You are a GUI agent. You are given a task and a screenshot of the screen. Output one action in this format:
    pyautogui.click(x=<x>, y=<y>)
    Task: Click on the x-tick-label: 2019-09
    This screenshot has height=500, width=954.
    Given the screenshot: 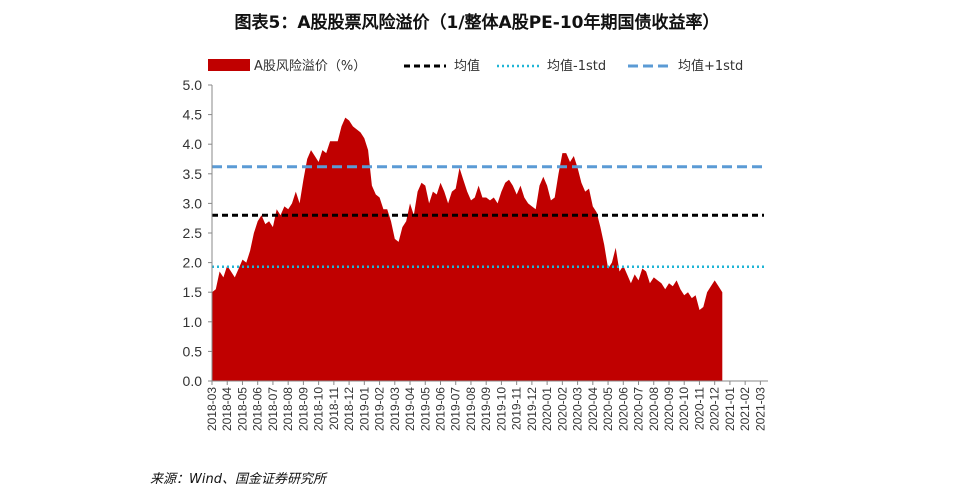 What is the action you would take?
    pyautogui.click(x=486, y=409)
    